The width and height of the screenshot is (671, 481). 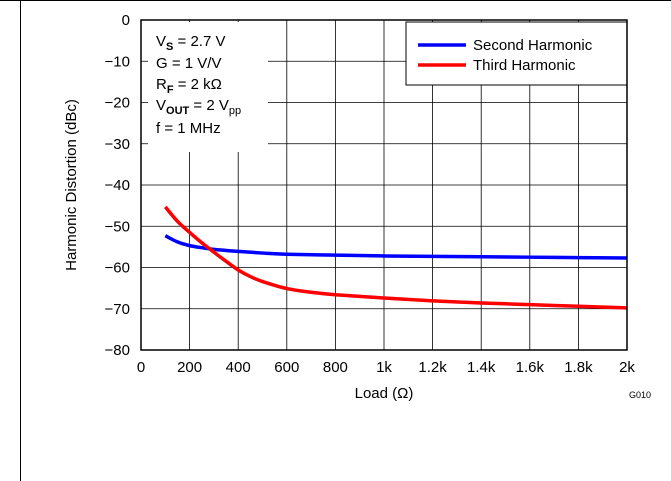 I want to click on series-line-second-harmonic, so click(x=396, y=247).